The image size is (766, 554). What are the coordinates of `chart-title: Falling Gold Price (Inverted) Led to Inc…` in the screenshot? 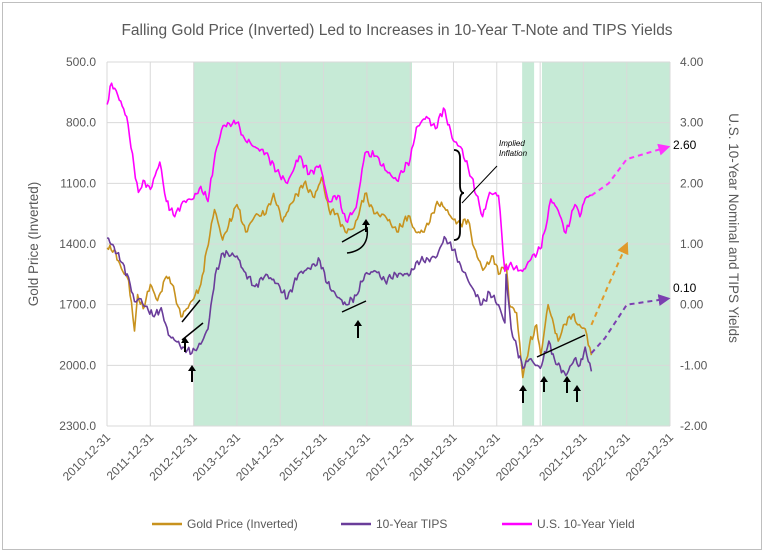 It's located at (396, 30).